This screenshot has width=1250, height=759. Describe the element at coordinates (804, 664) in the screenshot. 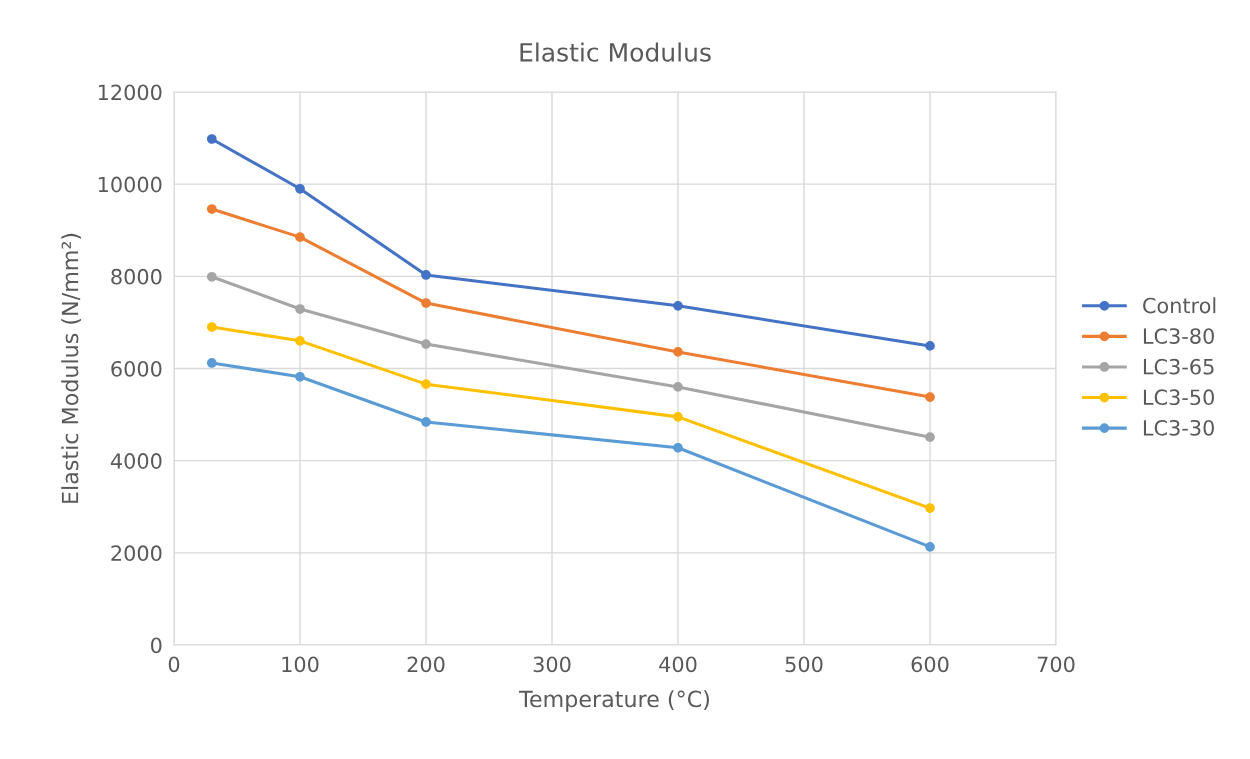

I see `x-tick-label: 500` at that location.